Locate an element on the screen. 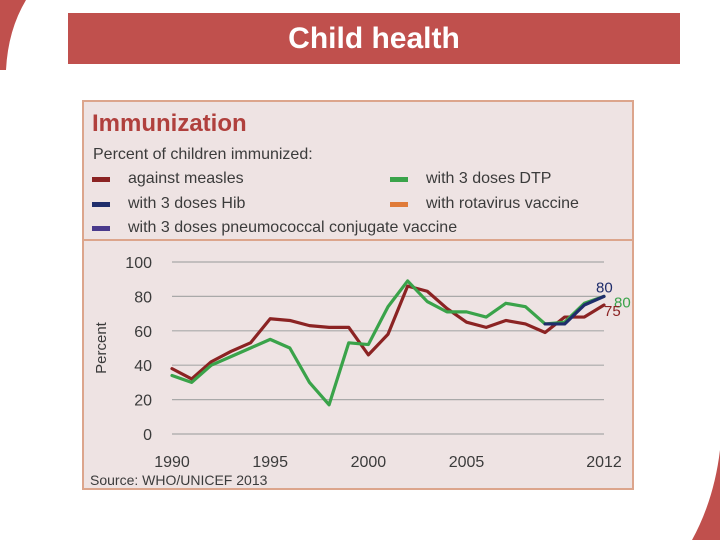  x-tick-label: 1990 is located at coordinates (172, 462).